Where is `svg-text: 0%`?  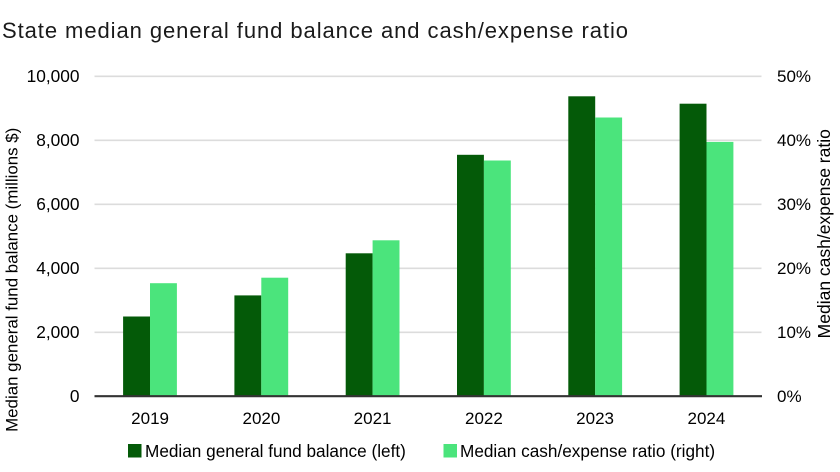
svg-text: 0% is located at coordinates (789, 396).